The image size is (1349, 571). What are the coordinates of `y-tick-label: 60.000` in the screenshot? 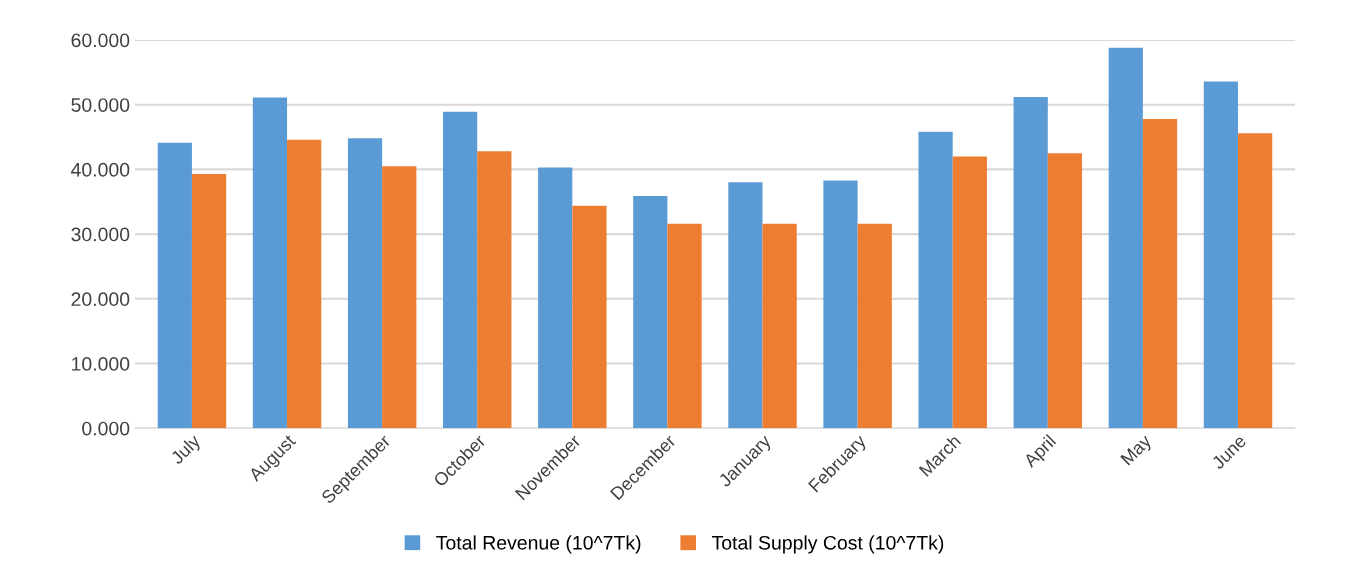 It's located at (100, 40).